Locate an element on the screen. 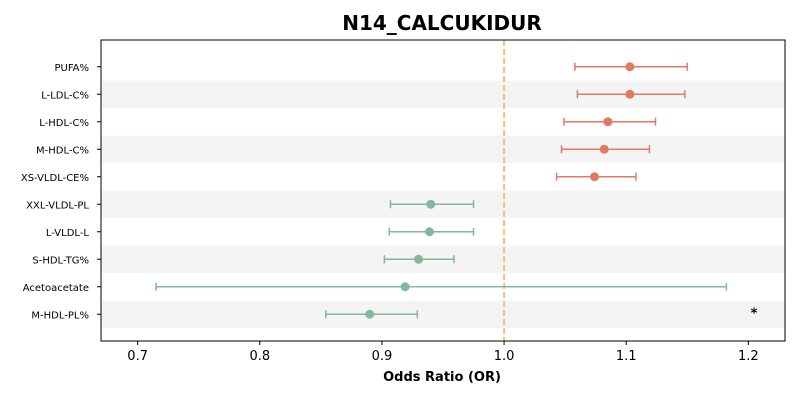 This screenshot has height=400, width=800. y-tick-label: XXL-VLDL-PL is located at coordinates (57, 205).